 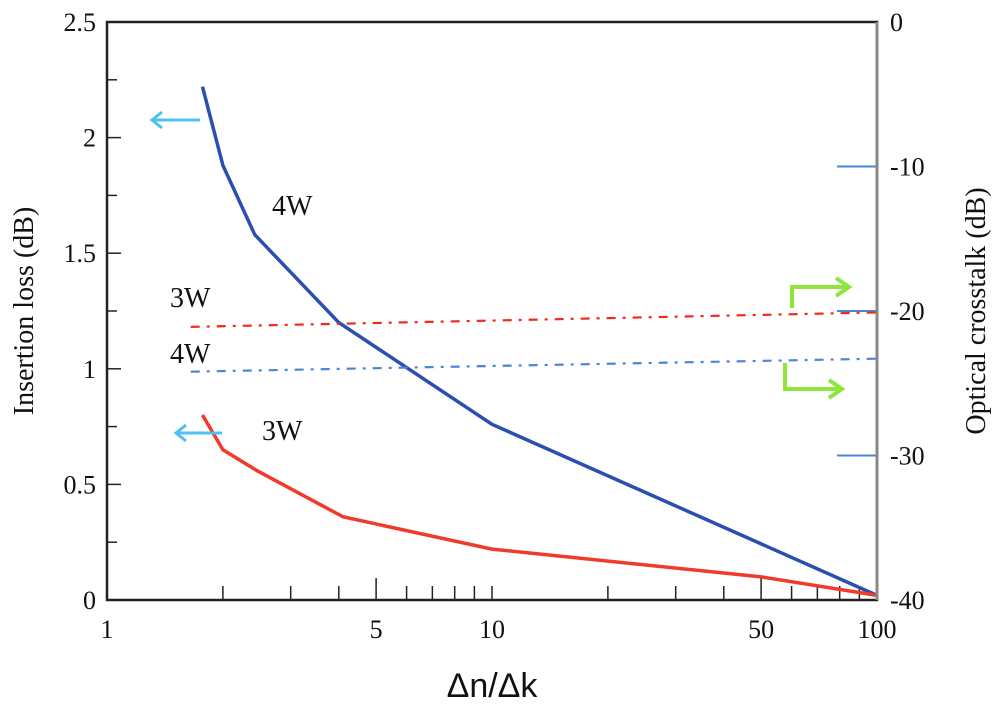 I want to click on right-axis-arrow-3w, so click(x=821, y=292).